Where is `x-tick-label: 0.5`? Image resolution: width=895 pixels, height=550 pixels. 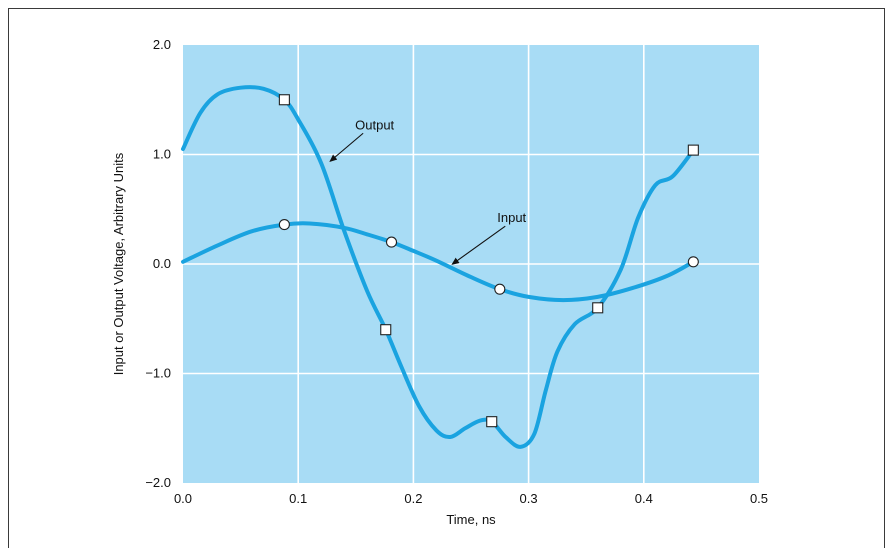 x-tick-label: 0.5 is located at coordinates (759, 498).